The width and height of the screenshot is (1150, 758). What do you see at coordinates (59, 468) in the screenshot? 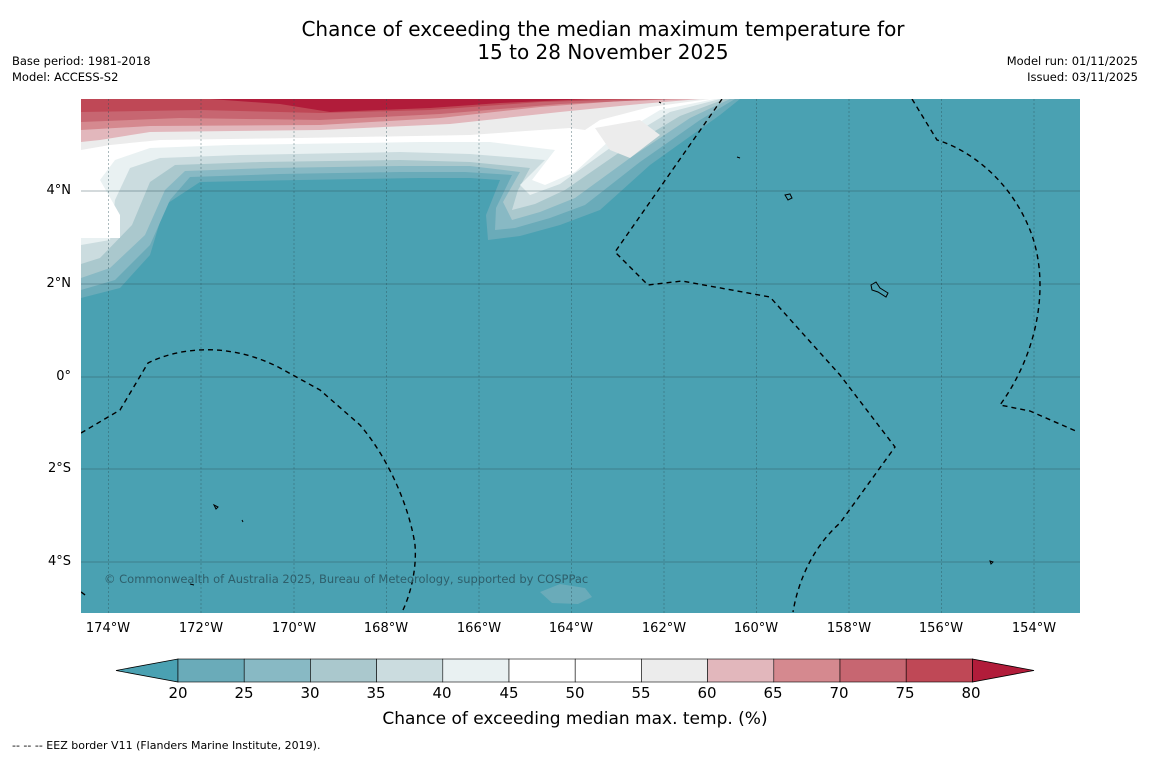
I see `lat-label: 2°S` at bounding box center [59, 468].